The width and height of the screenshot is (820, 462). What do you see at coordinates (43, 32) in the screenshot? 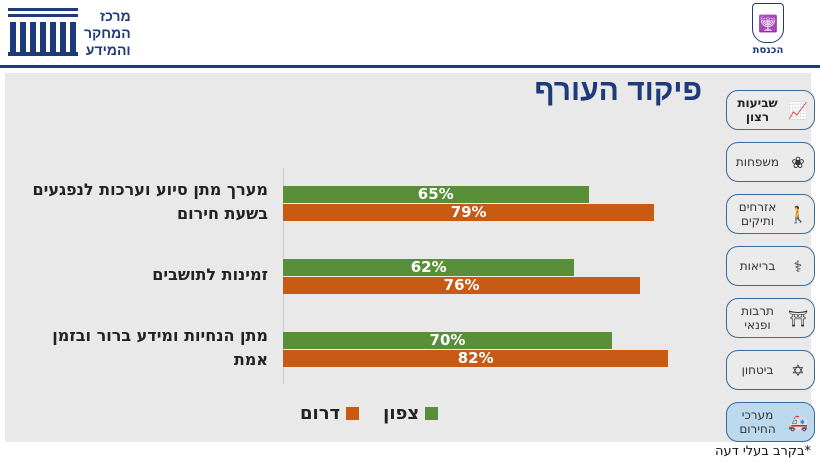
I see `pillars-icon` at bounding box center [43, 32].